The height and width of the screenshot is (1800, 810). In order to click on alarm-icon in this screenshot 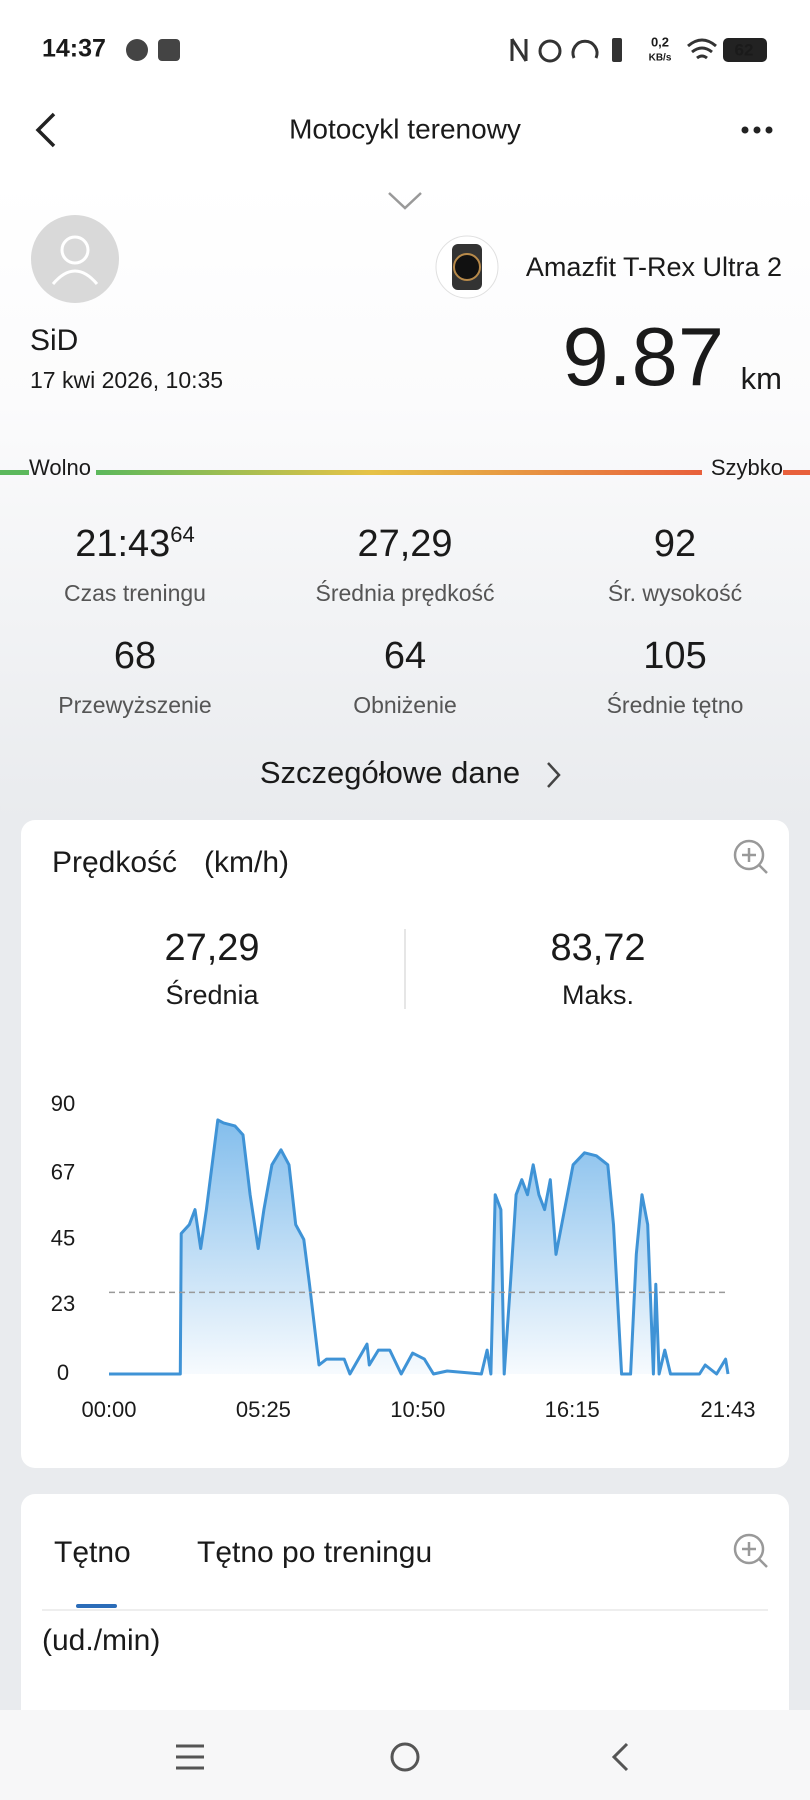, I will do `click(550, 51)`.